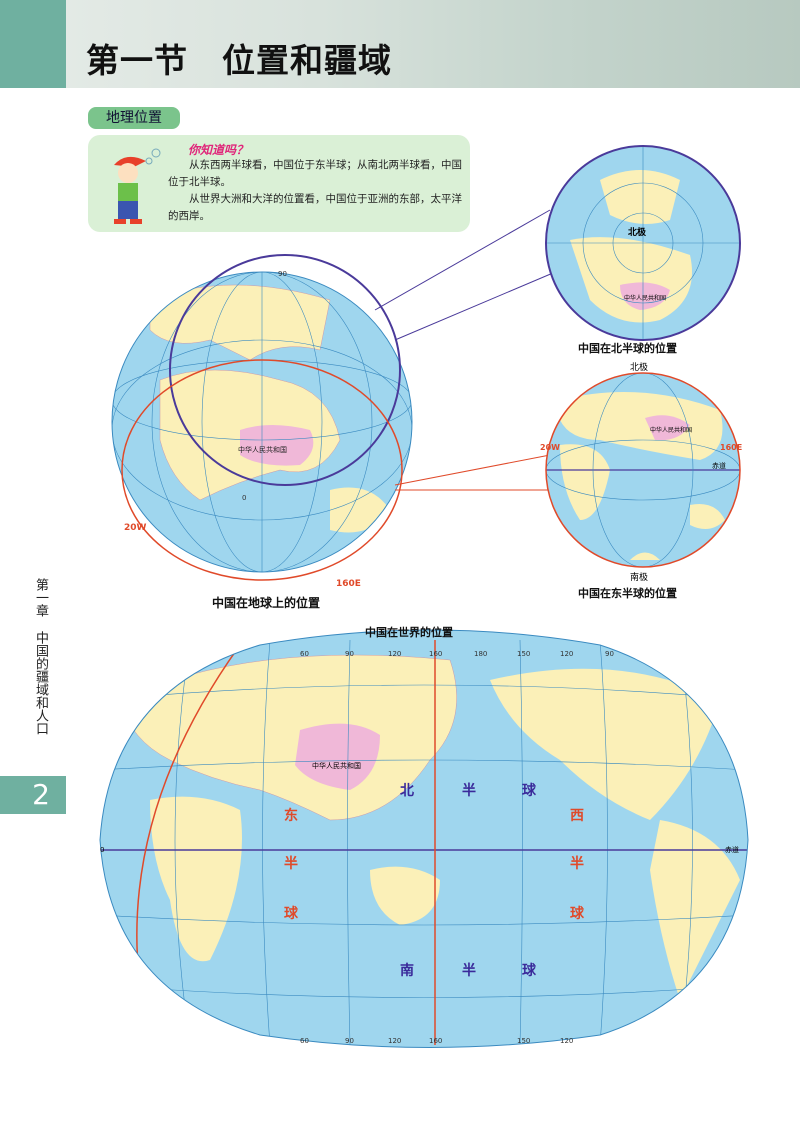 The image size is (800, 1138). I want to click on china-label-north: 中华人民共和国, so click(645, 298).